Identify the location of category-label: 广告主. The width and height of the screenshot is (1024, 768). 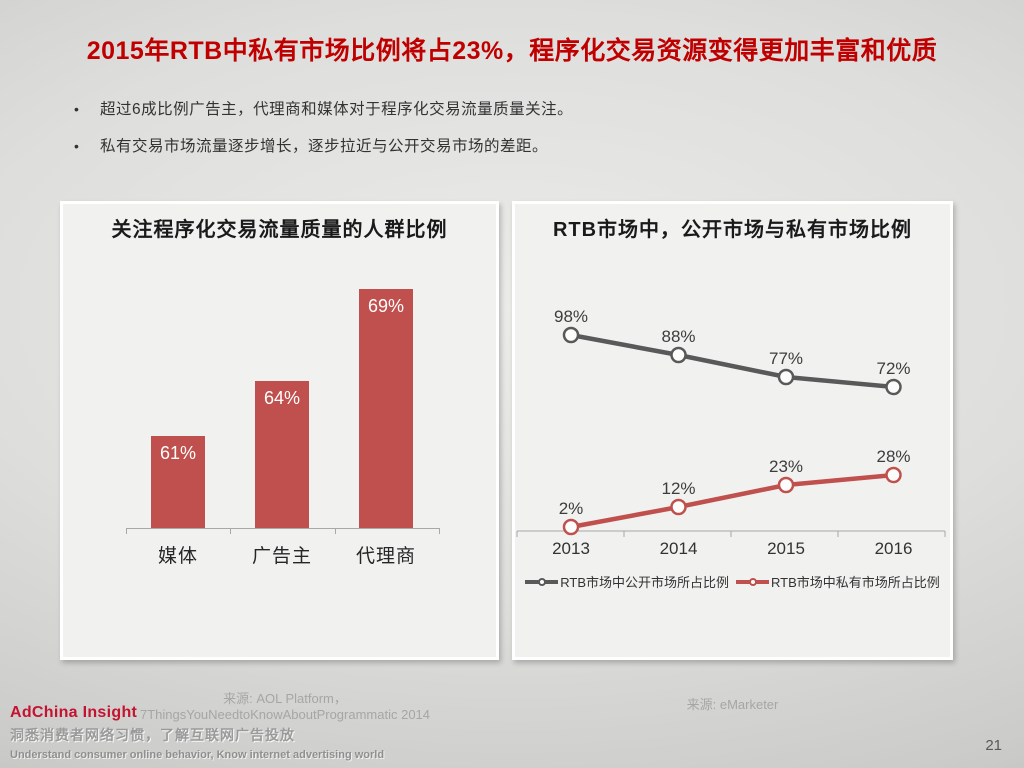
(281, 556).